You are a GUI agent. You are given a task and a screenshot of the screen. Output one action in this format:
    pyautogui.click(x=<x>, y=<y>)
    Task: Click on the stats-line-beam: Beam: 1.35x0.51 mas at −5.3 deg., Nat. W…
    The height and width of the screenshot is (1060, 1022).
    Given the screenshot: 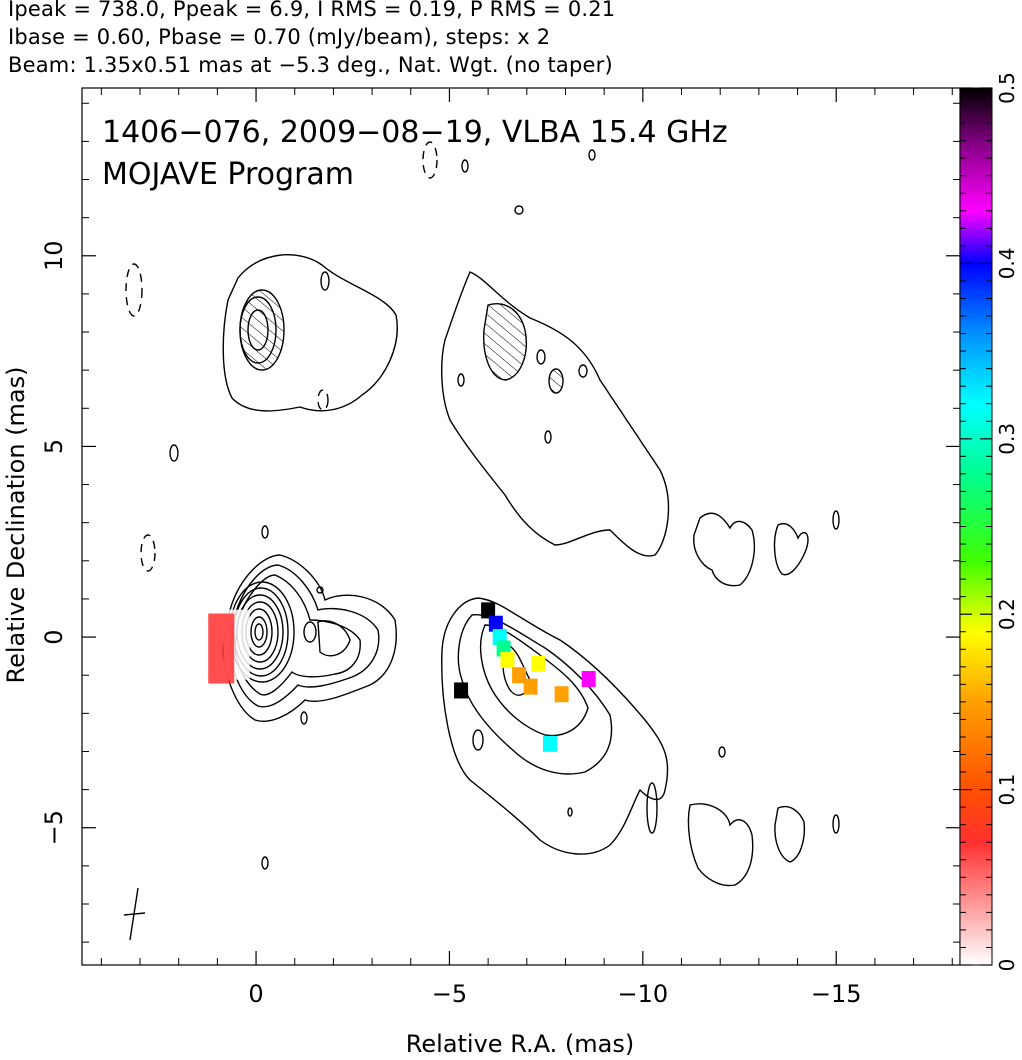 What is the action you would take?
    pyautogui.click(x=310, y=65)
    